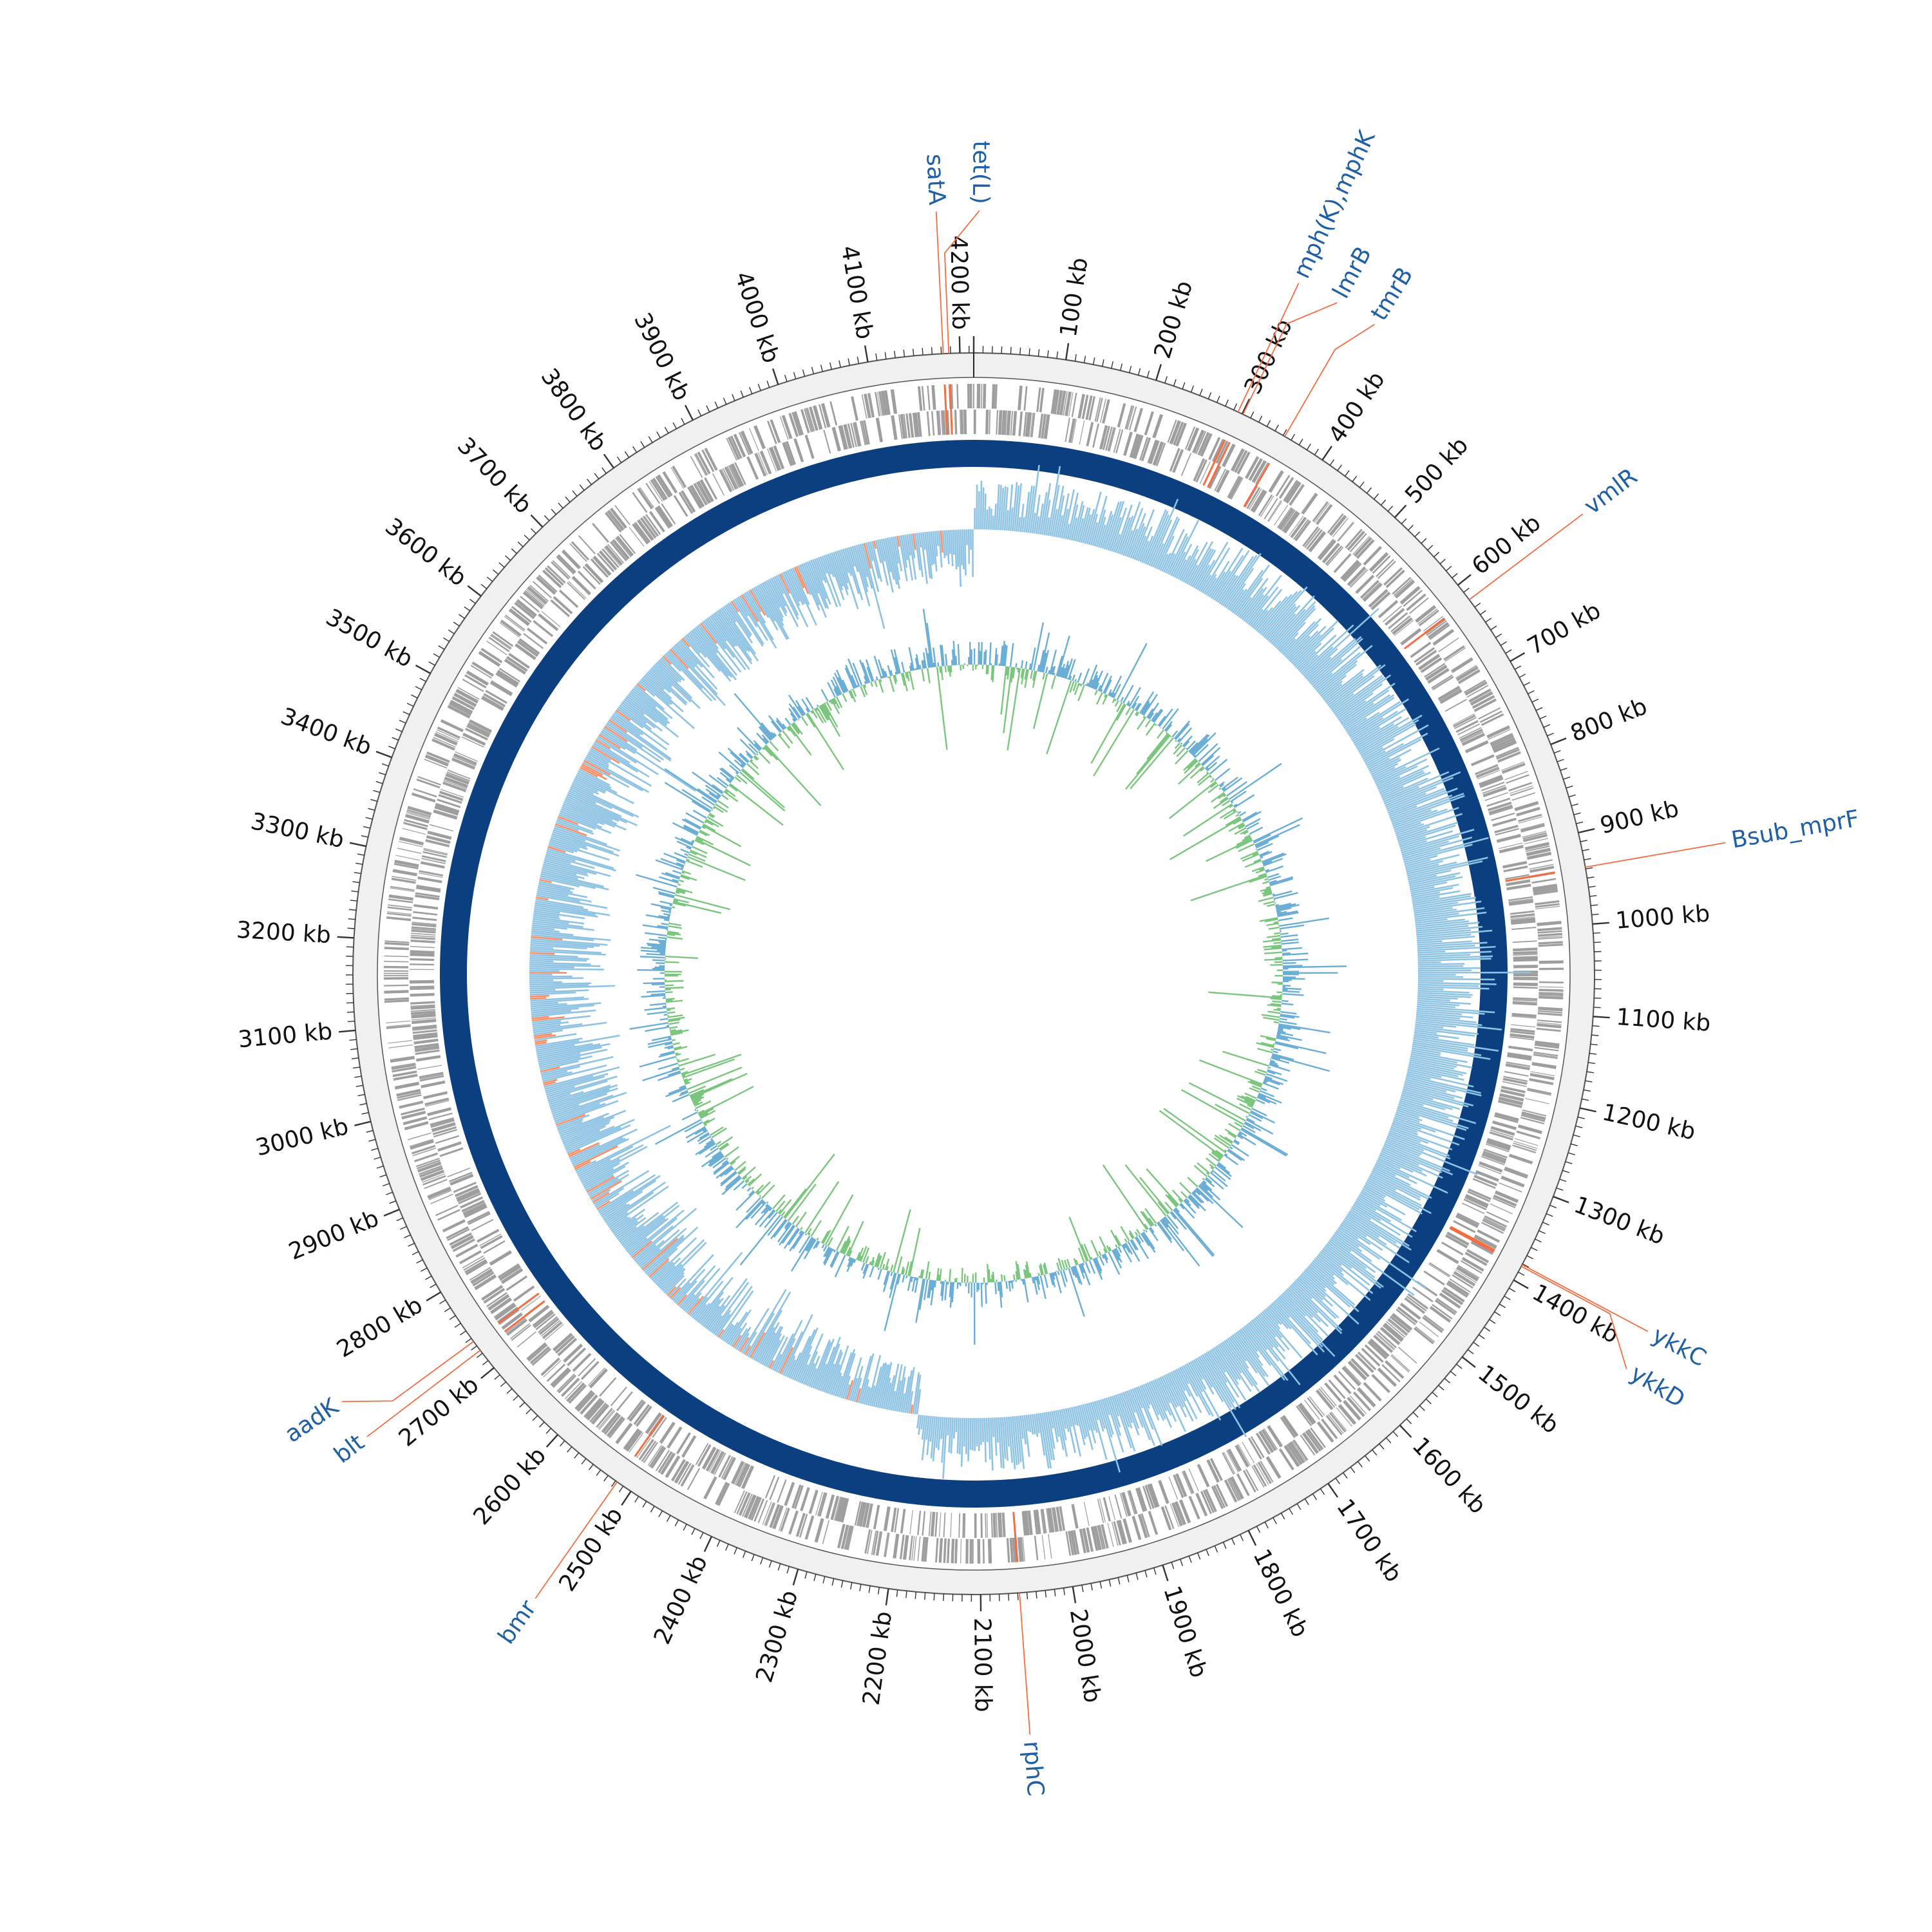 The image size is (1932, 1932). Describe the element at coordinates (326, 732) in the screenshot. I see `tick-label: 3400 kb` at that location.